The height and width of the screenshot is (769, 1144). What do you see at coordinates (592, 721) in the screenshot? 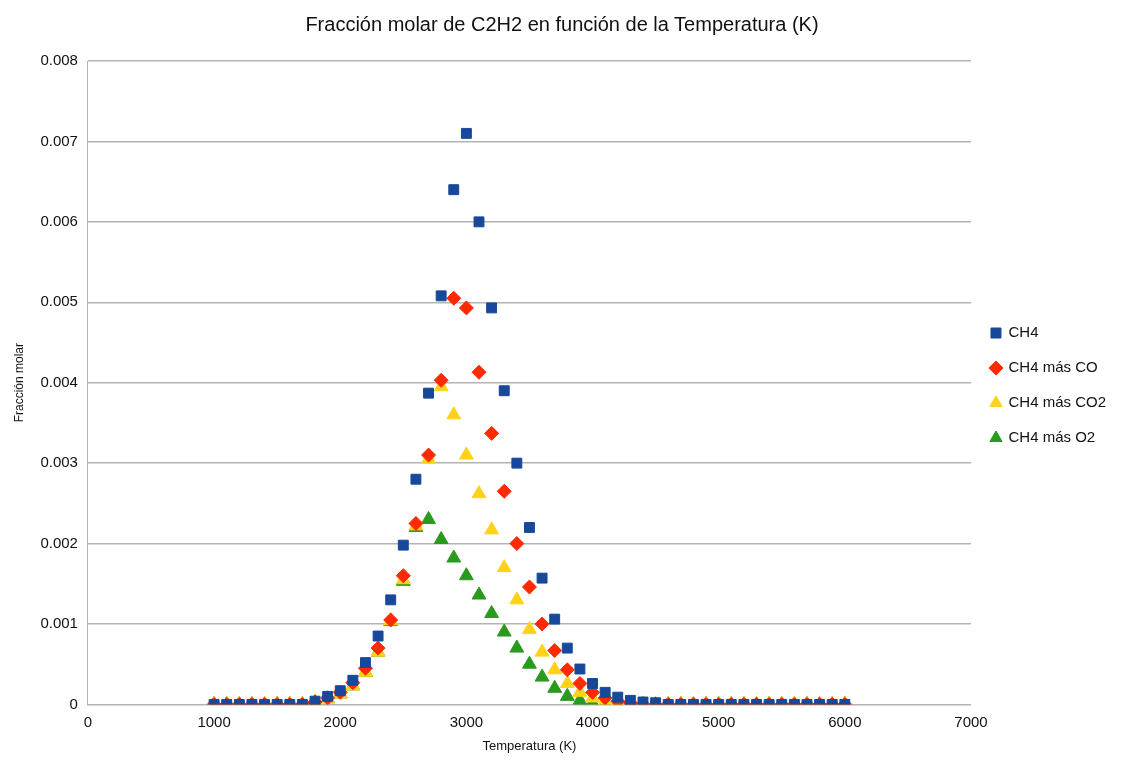
I see `x-tick-label: 4000` at bounding box center [592, 721].